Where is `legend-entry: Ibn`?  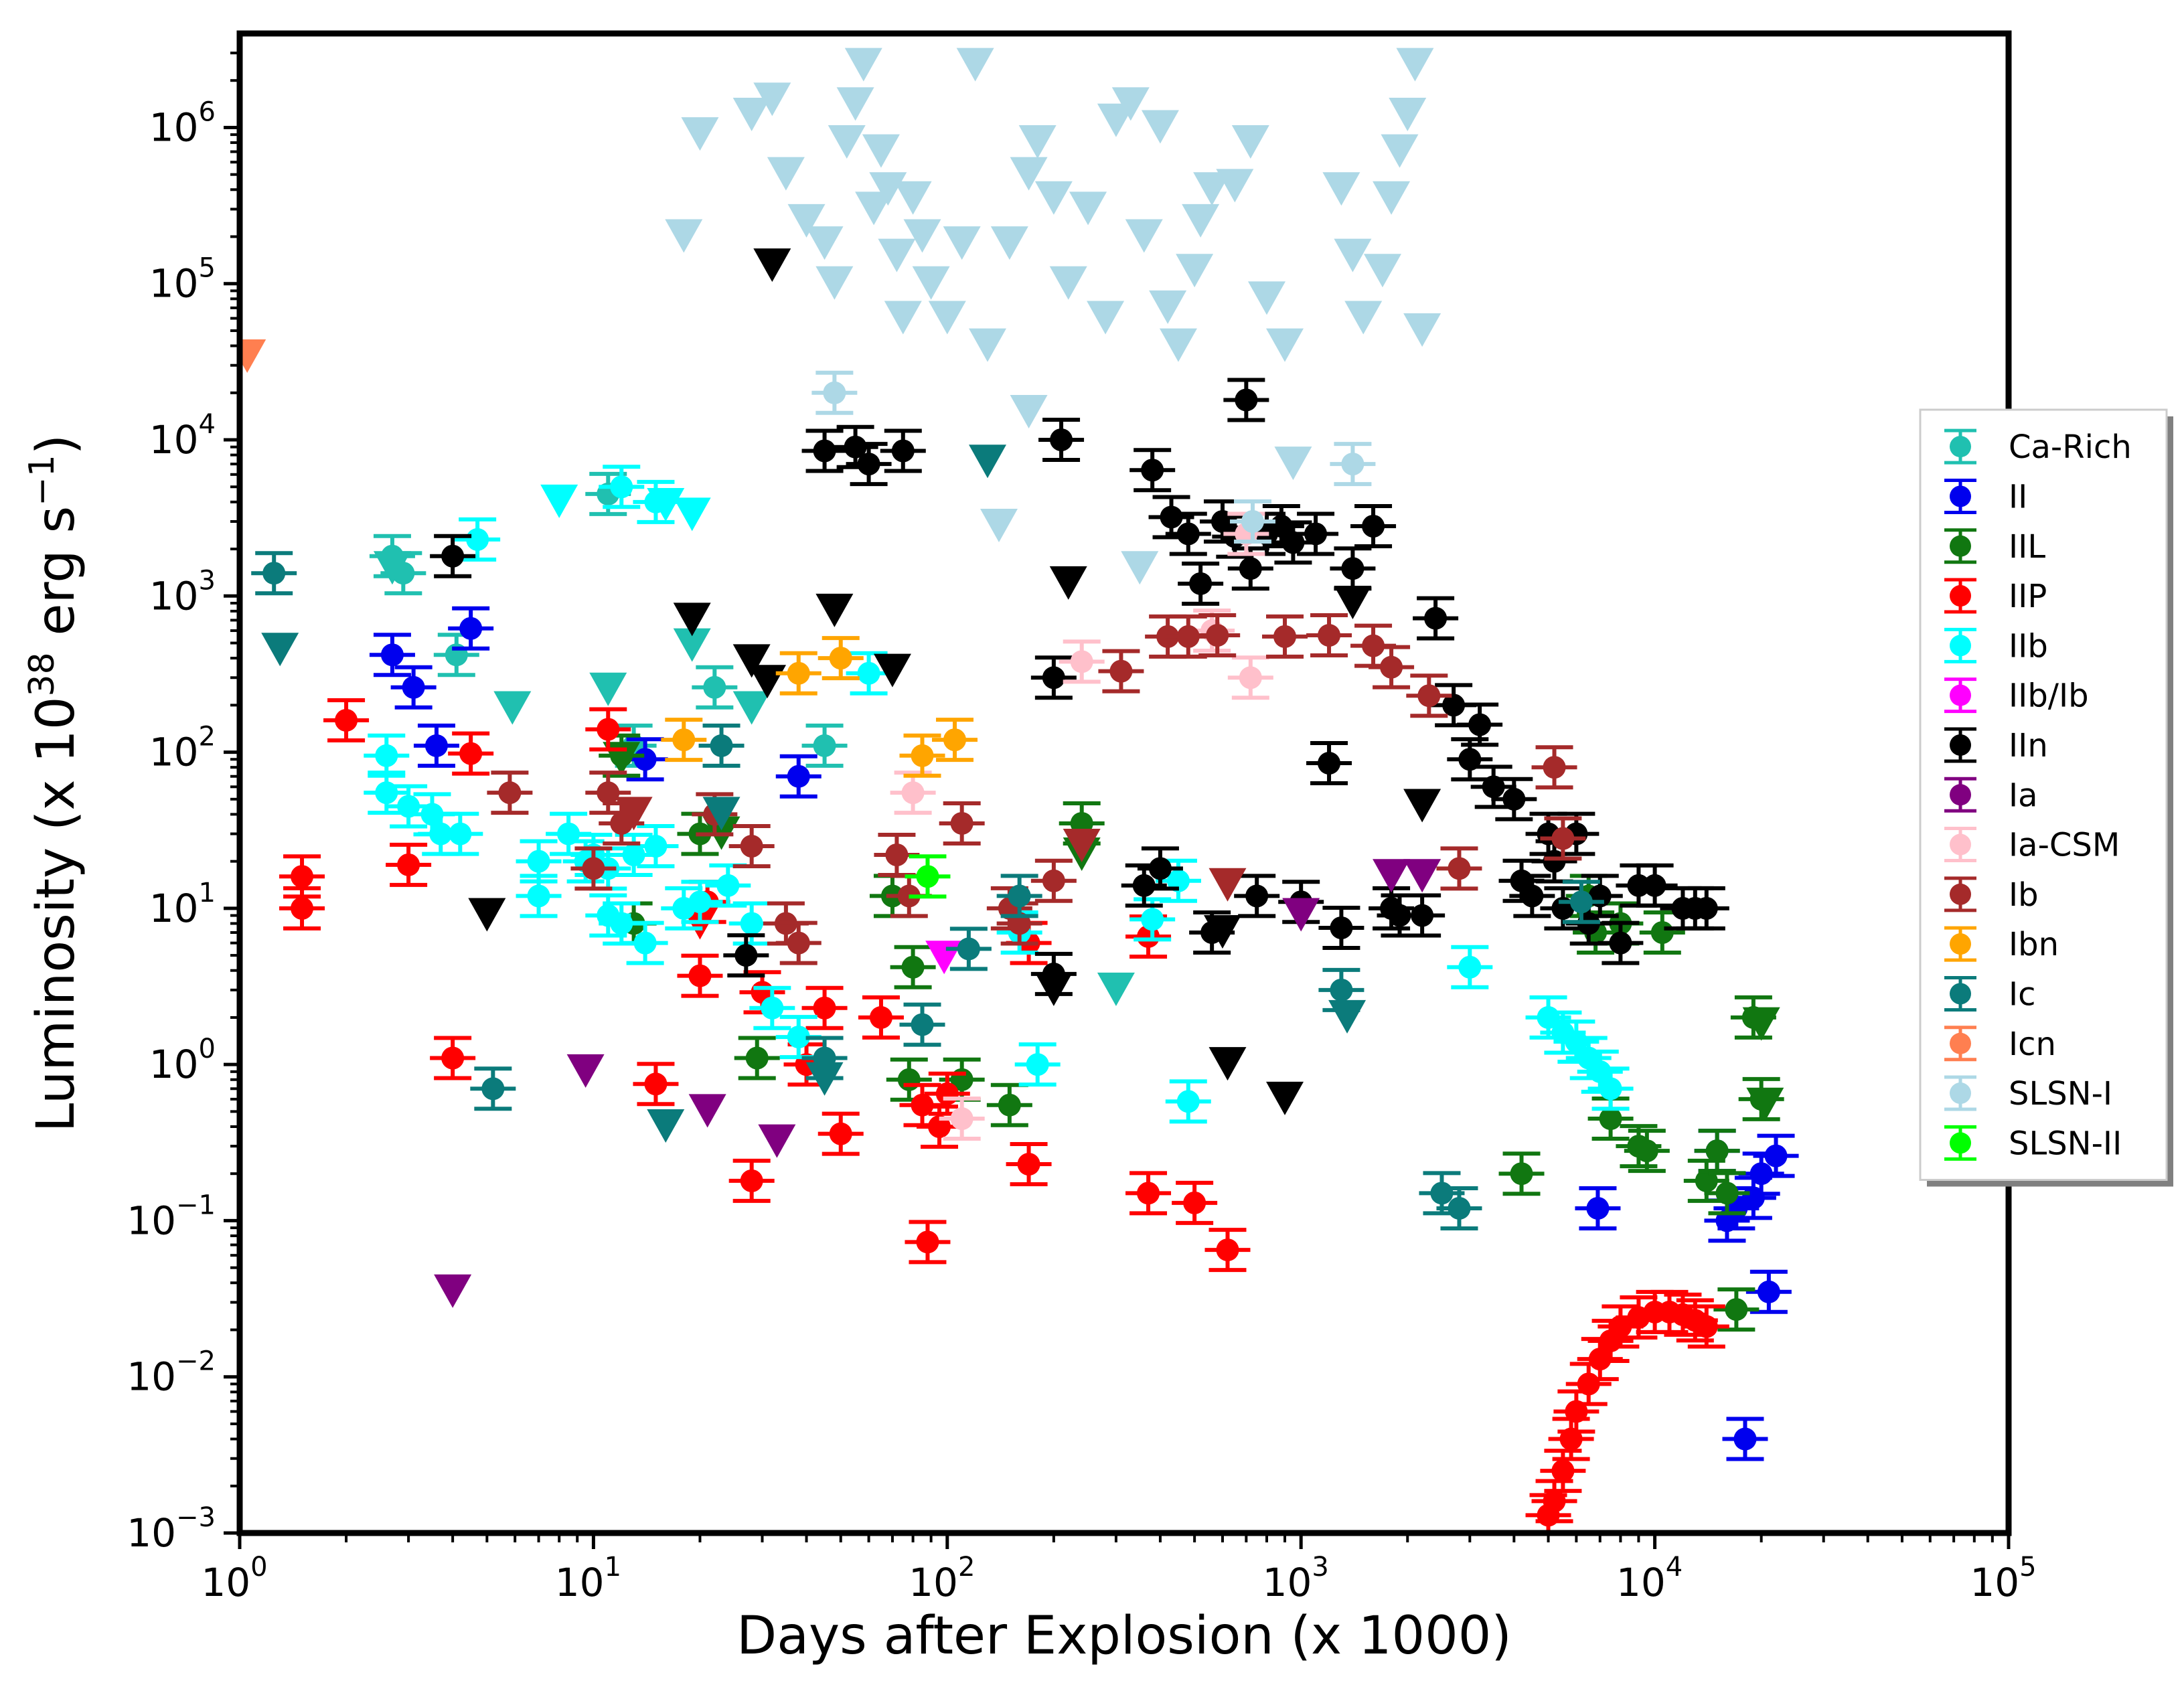 legend-entry: Ibn is located at coordinates (2002, 944).